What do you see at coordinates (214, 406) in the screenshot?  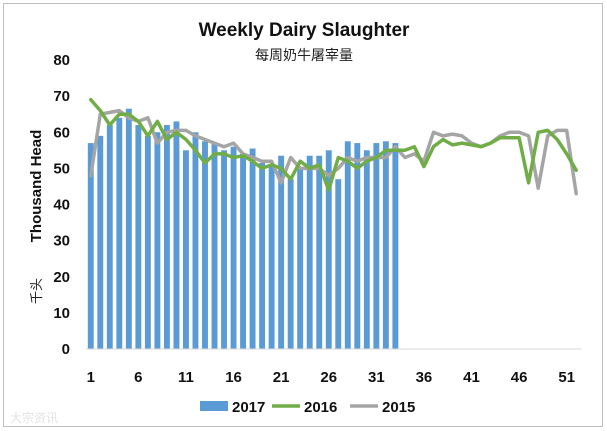 I see `legend-swatch-2017` at bounding box center [214, 406].